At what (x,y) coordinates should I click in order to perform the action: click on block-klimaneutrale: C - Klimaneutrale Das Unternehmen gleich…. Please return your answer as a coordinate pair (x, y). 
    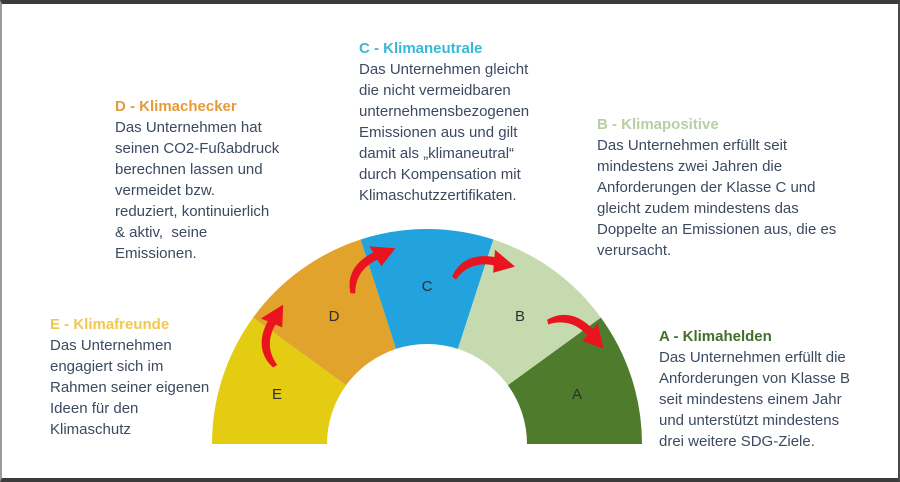
    Looking at the image, I should click on (444, 122).